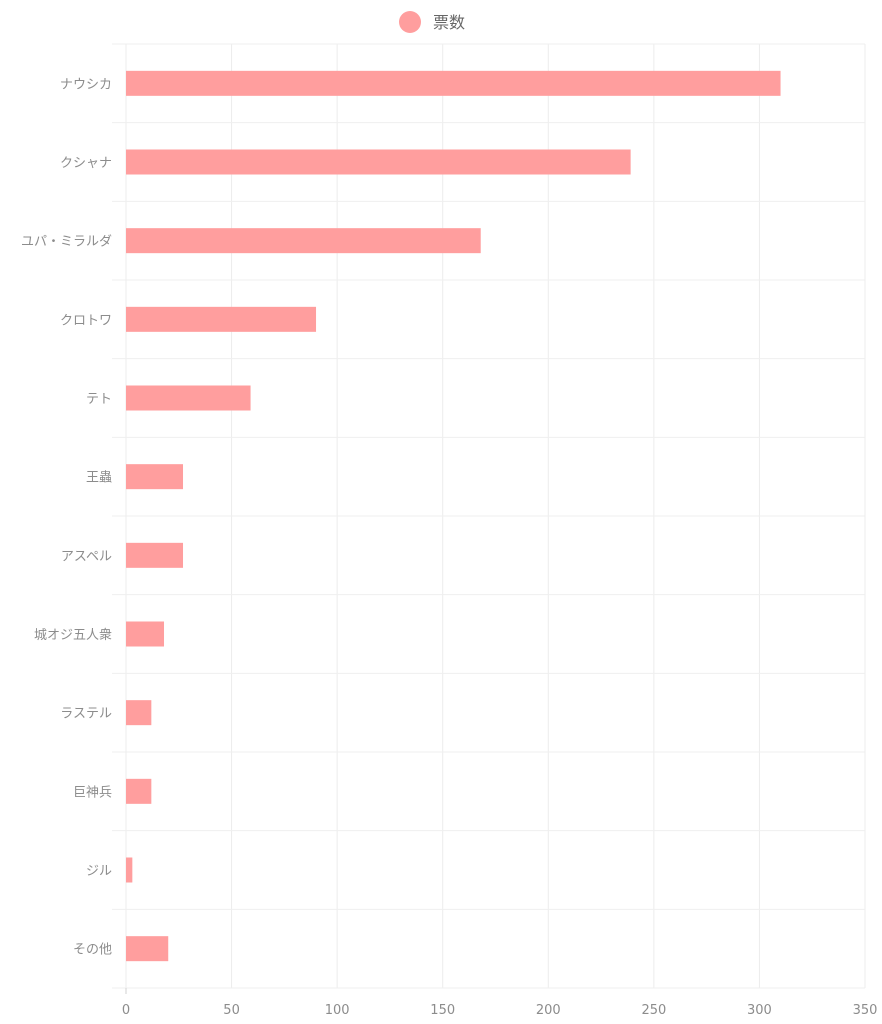  Describe the element at coordinates (500, 1010) in the screenshot. I see `x-axis-labels: 0 50 100 150 200 250 300 350` at that location.